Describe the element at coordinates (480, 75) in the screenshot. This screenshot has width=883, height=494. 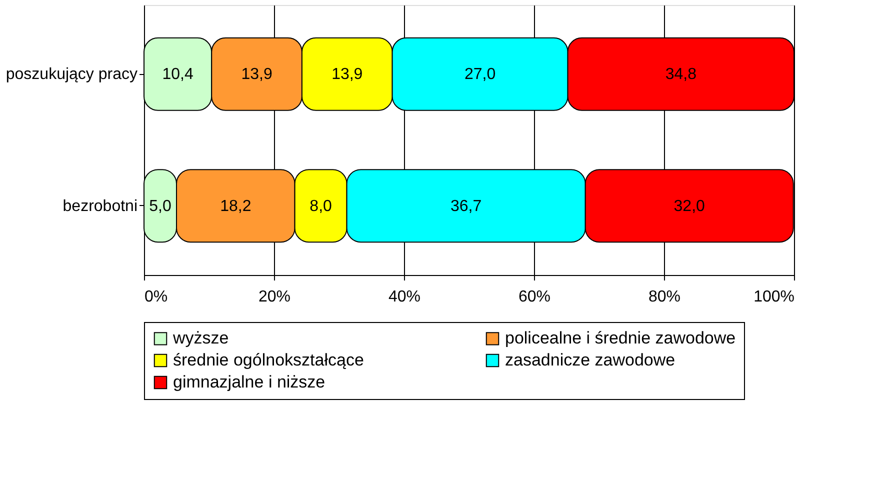
I see `data-label: 27,0` at that location.